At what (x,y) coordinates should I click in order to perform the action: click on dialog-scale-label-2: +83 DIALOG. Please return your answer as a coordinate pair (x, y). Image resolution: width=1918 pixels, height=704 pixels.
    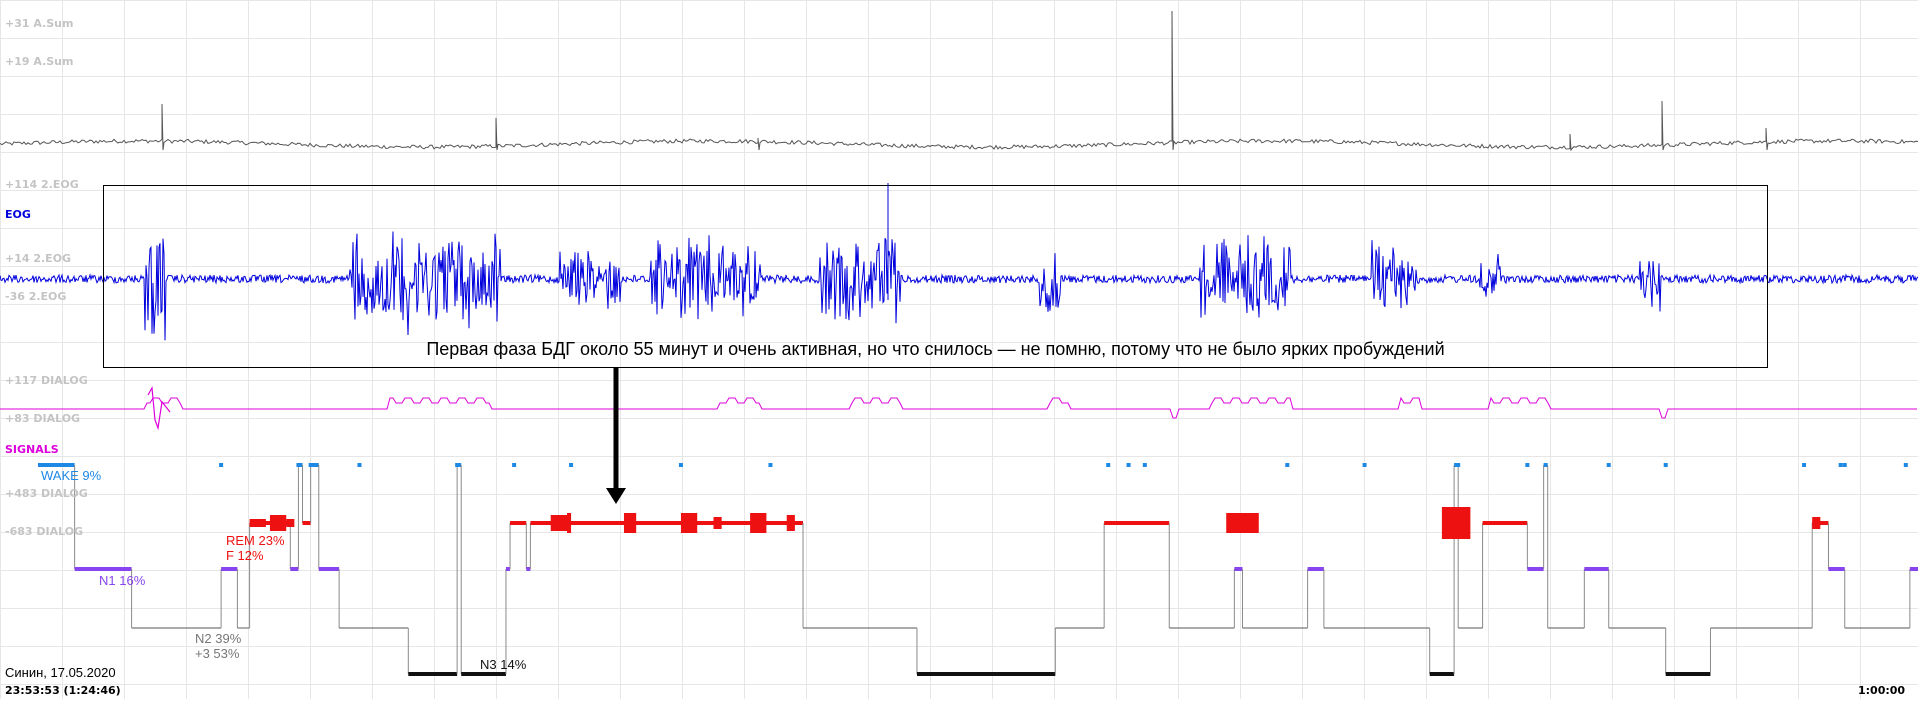
    Looking at the image, I should click on (43, 418).